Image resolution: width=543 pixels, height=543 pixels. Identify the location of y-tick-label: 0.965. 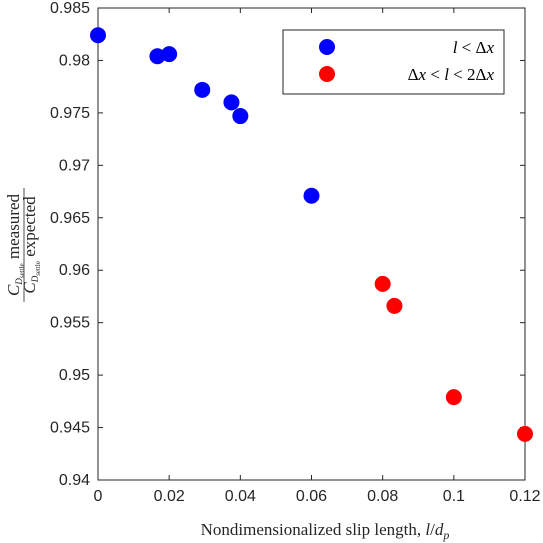
(70, 218).